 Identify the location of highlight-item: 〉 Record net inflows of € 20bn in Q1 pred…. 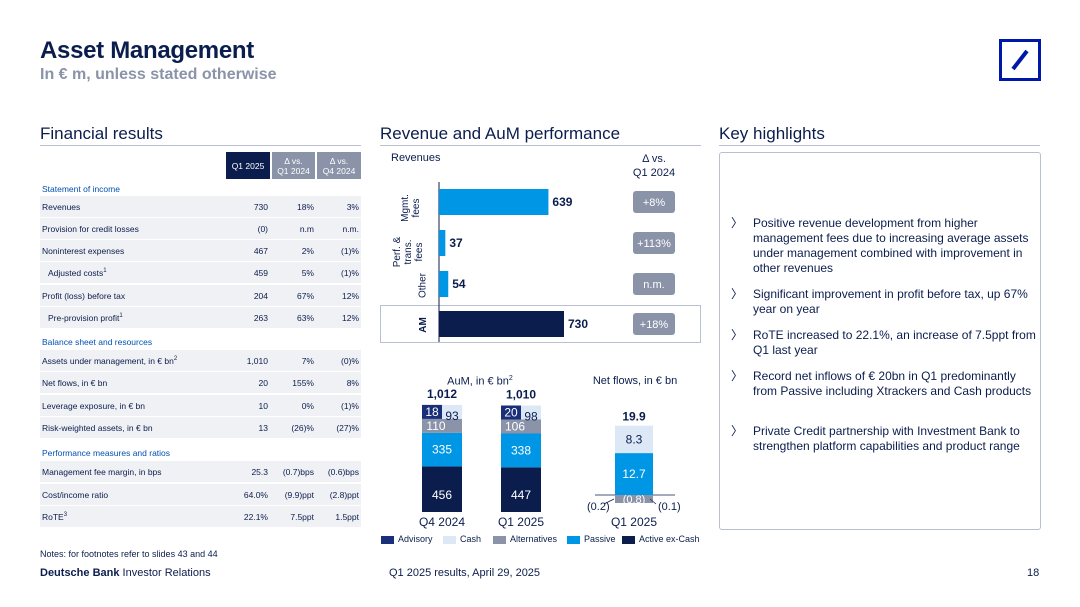
(883, 394).